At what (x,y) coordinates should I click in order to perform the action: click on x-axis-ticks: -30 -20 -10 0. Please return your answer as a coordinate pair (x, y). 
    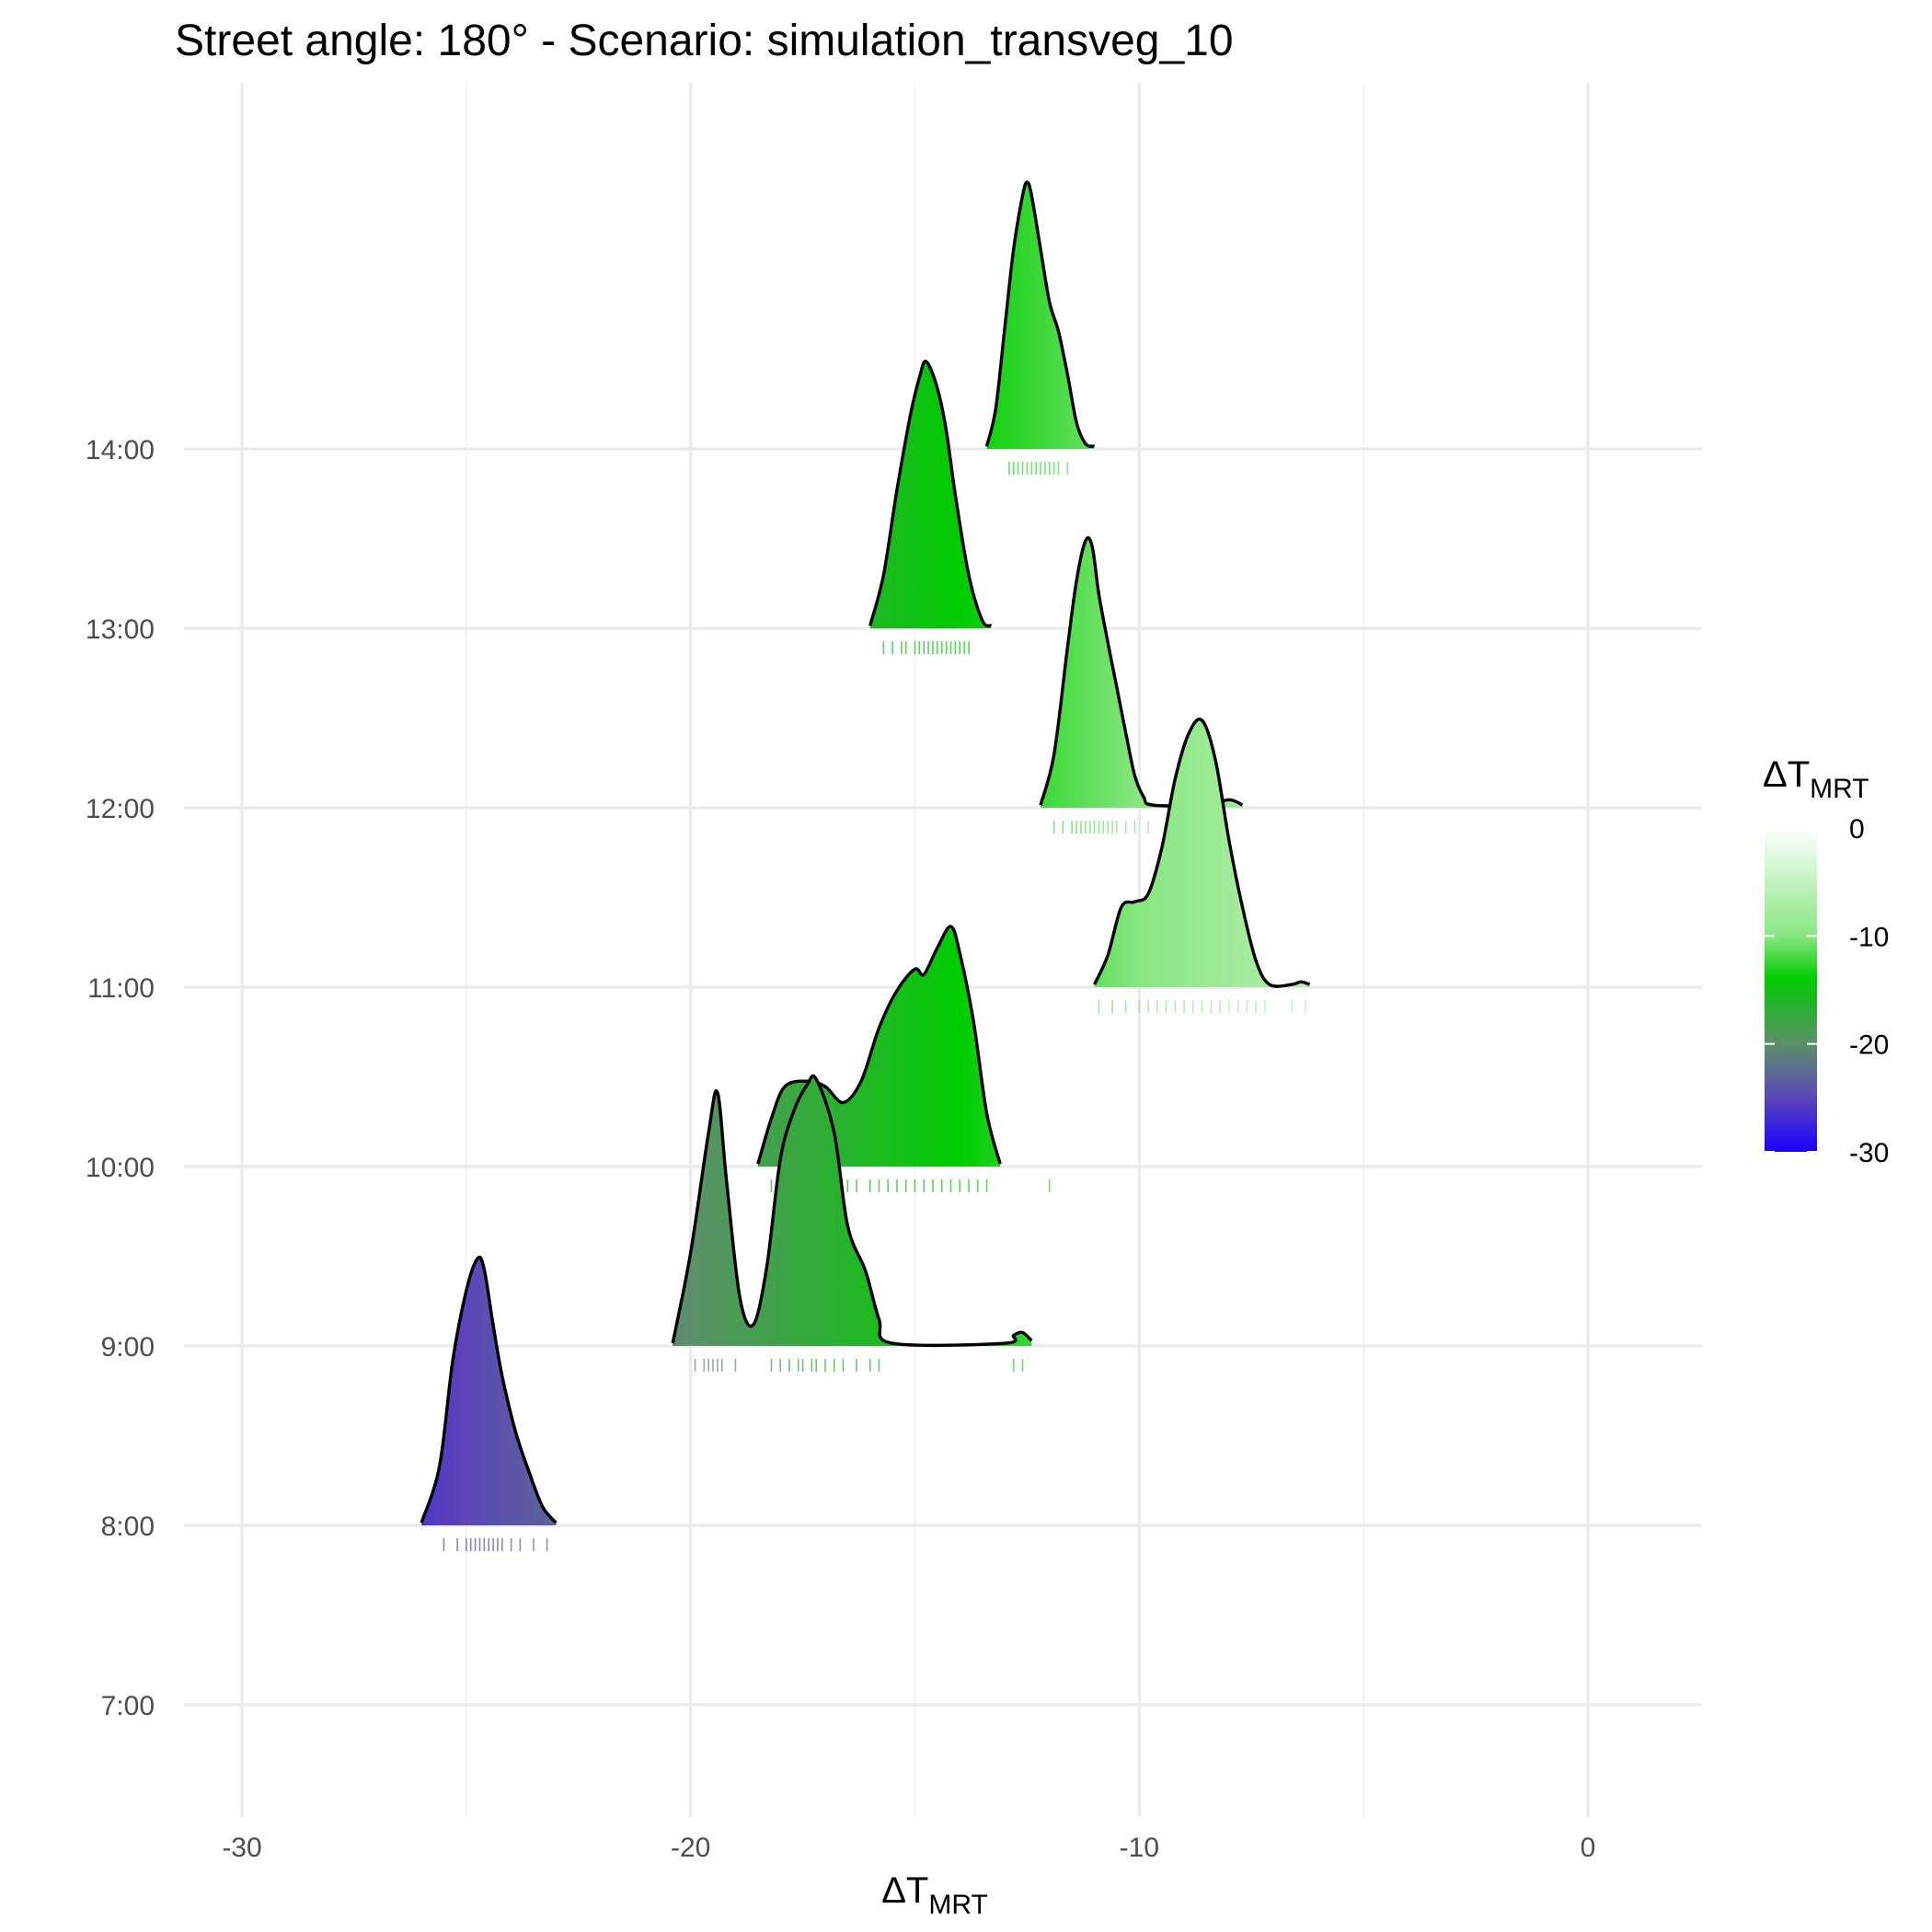
    Looking at the image, I should click on (908, 1848).